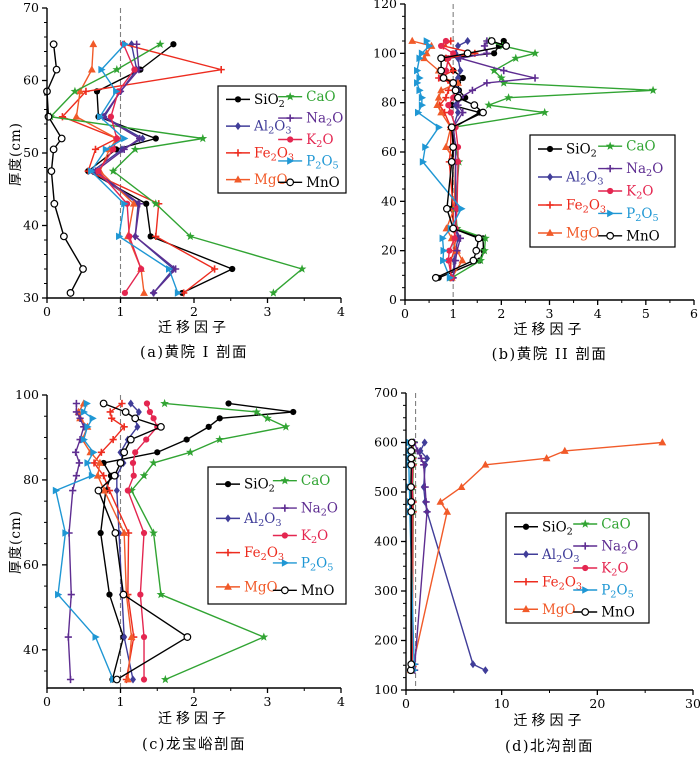 Image resolution: width=700 pixels, height=760 pixels. Describe the element at coordinates (386, 590) in the screenshot. I see `svg-text: 300` at that location.